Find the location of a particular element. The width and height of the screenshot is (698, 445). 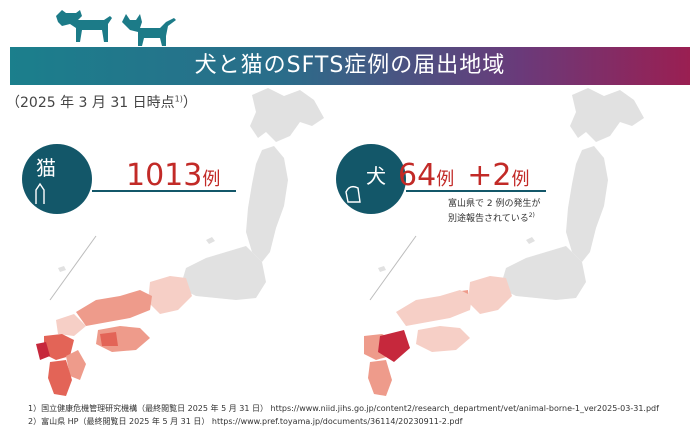

toyama-note-line2: 別途報告されている2) is located at coordinates (494, 217).